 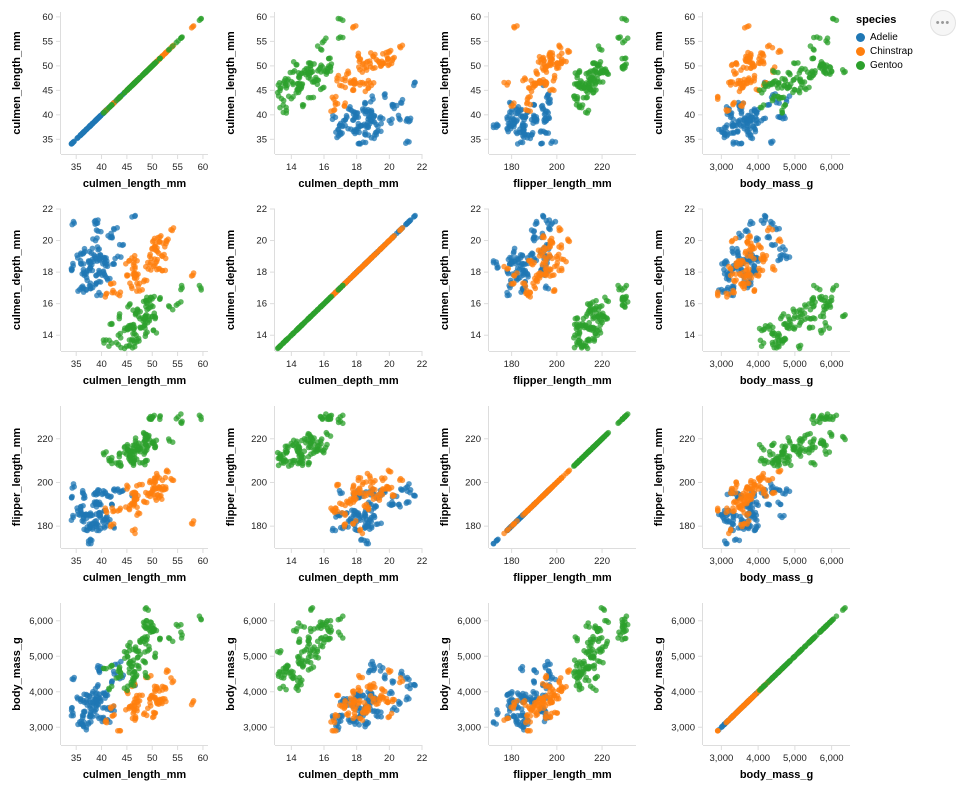 I want to click on legend: species Adelie Chinstrap Gentoo, so click(x=906, y=44).